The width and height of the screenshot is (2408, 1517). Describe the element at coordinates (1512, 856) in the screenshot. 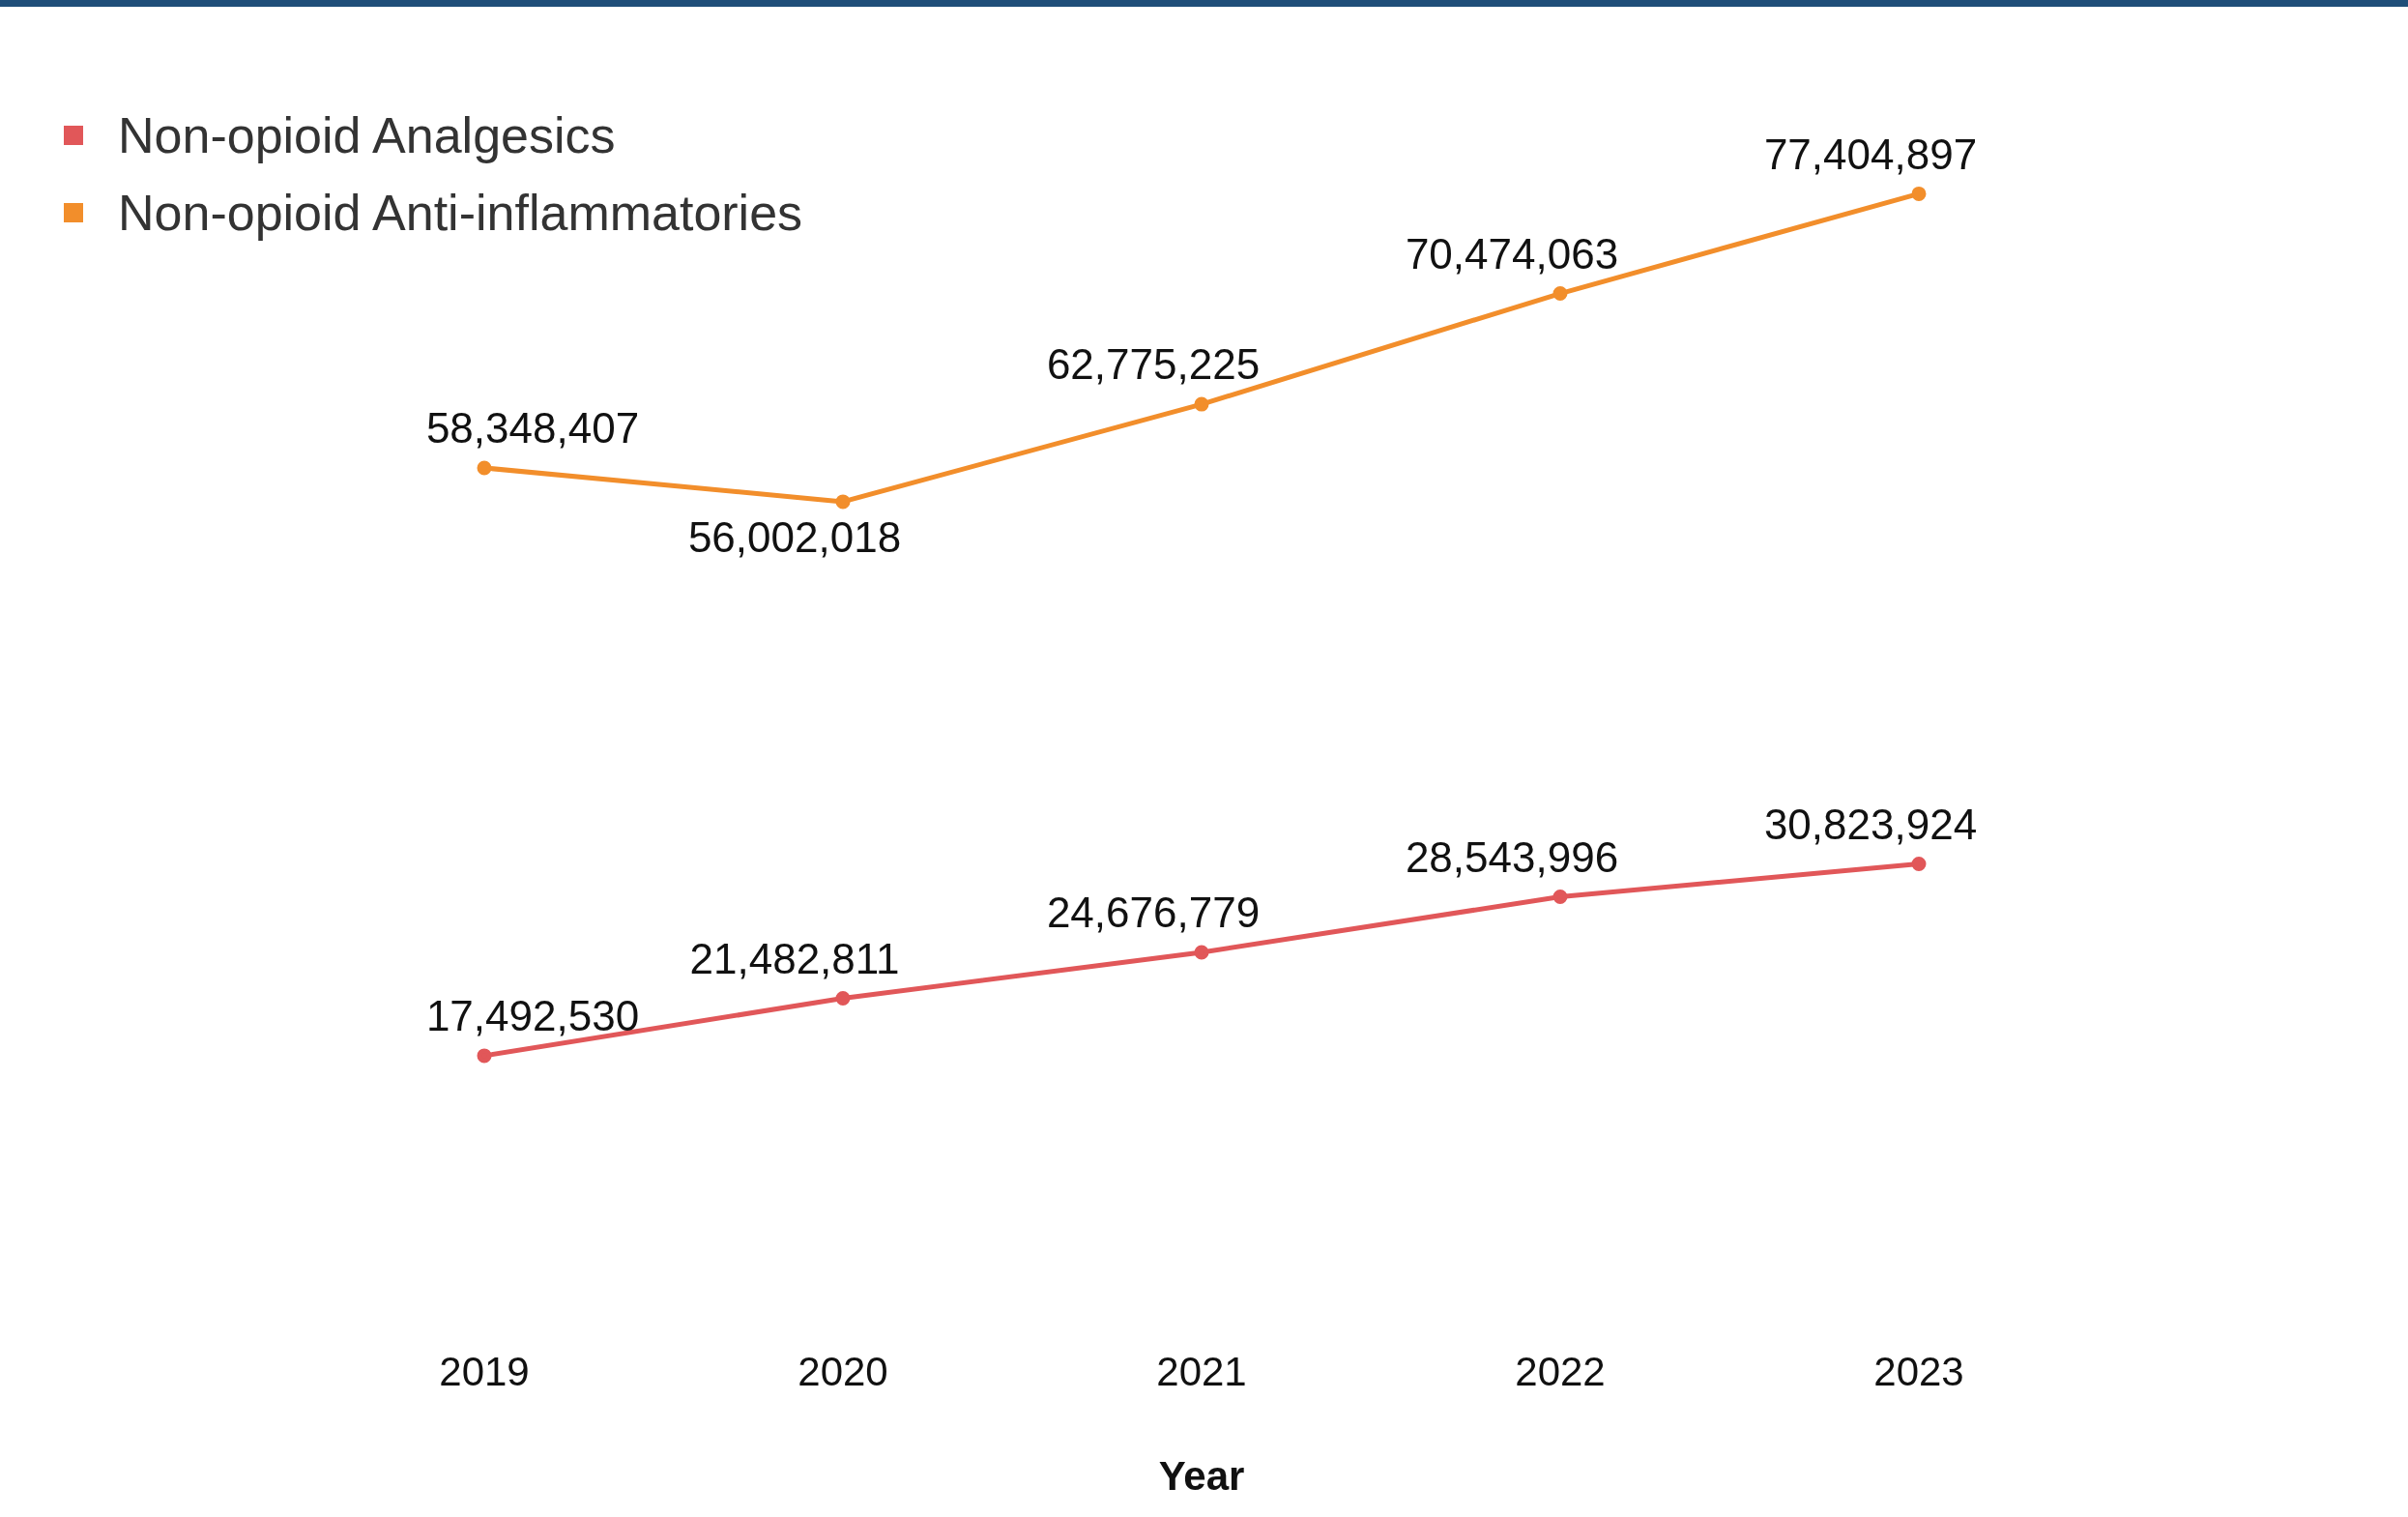

I see `data-label: 28,543,996` at that location.